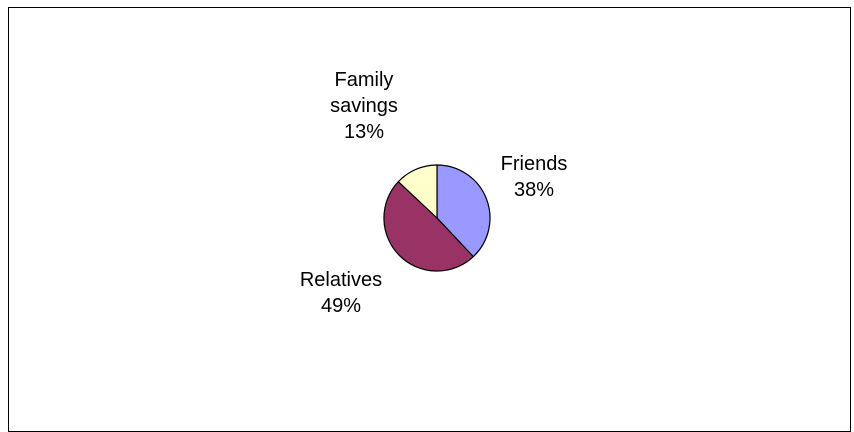 Image resolution: width=854 pixels, height=432 pixels. Describe the element at coordinates (417, 192) in the screenshot. I see `slice-family-savings` at that location.